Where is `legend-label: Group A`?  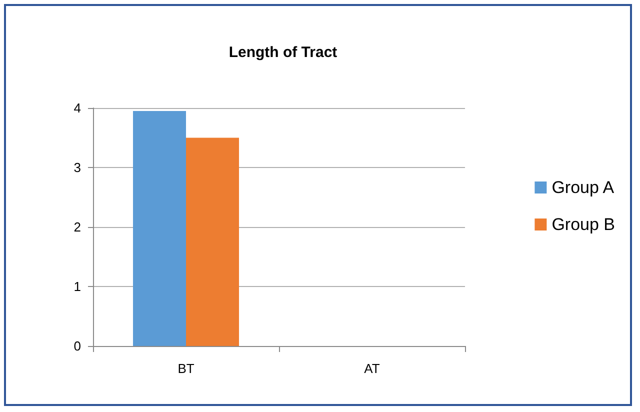
legend-label: Group A is located at coordinates (583, 187).